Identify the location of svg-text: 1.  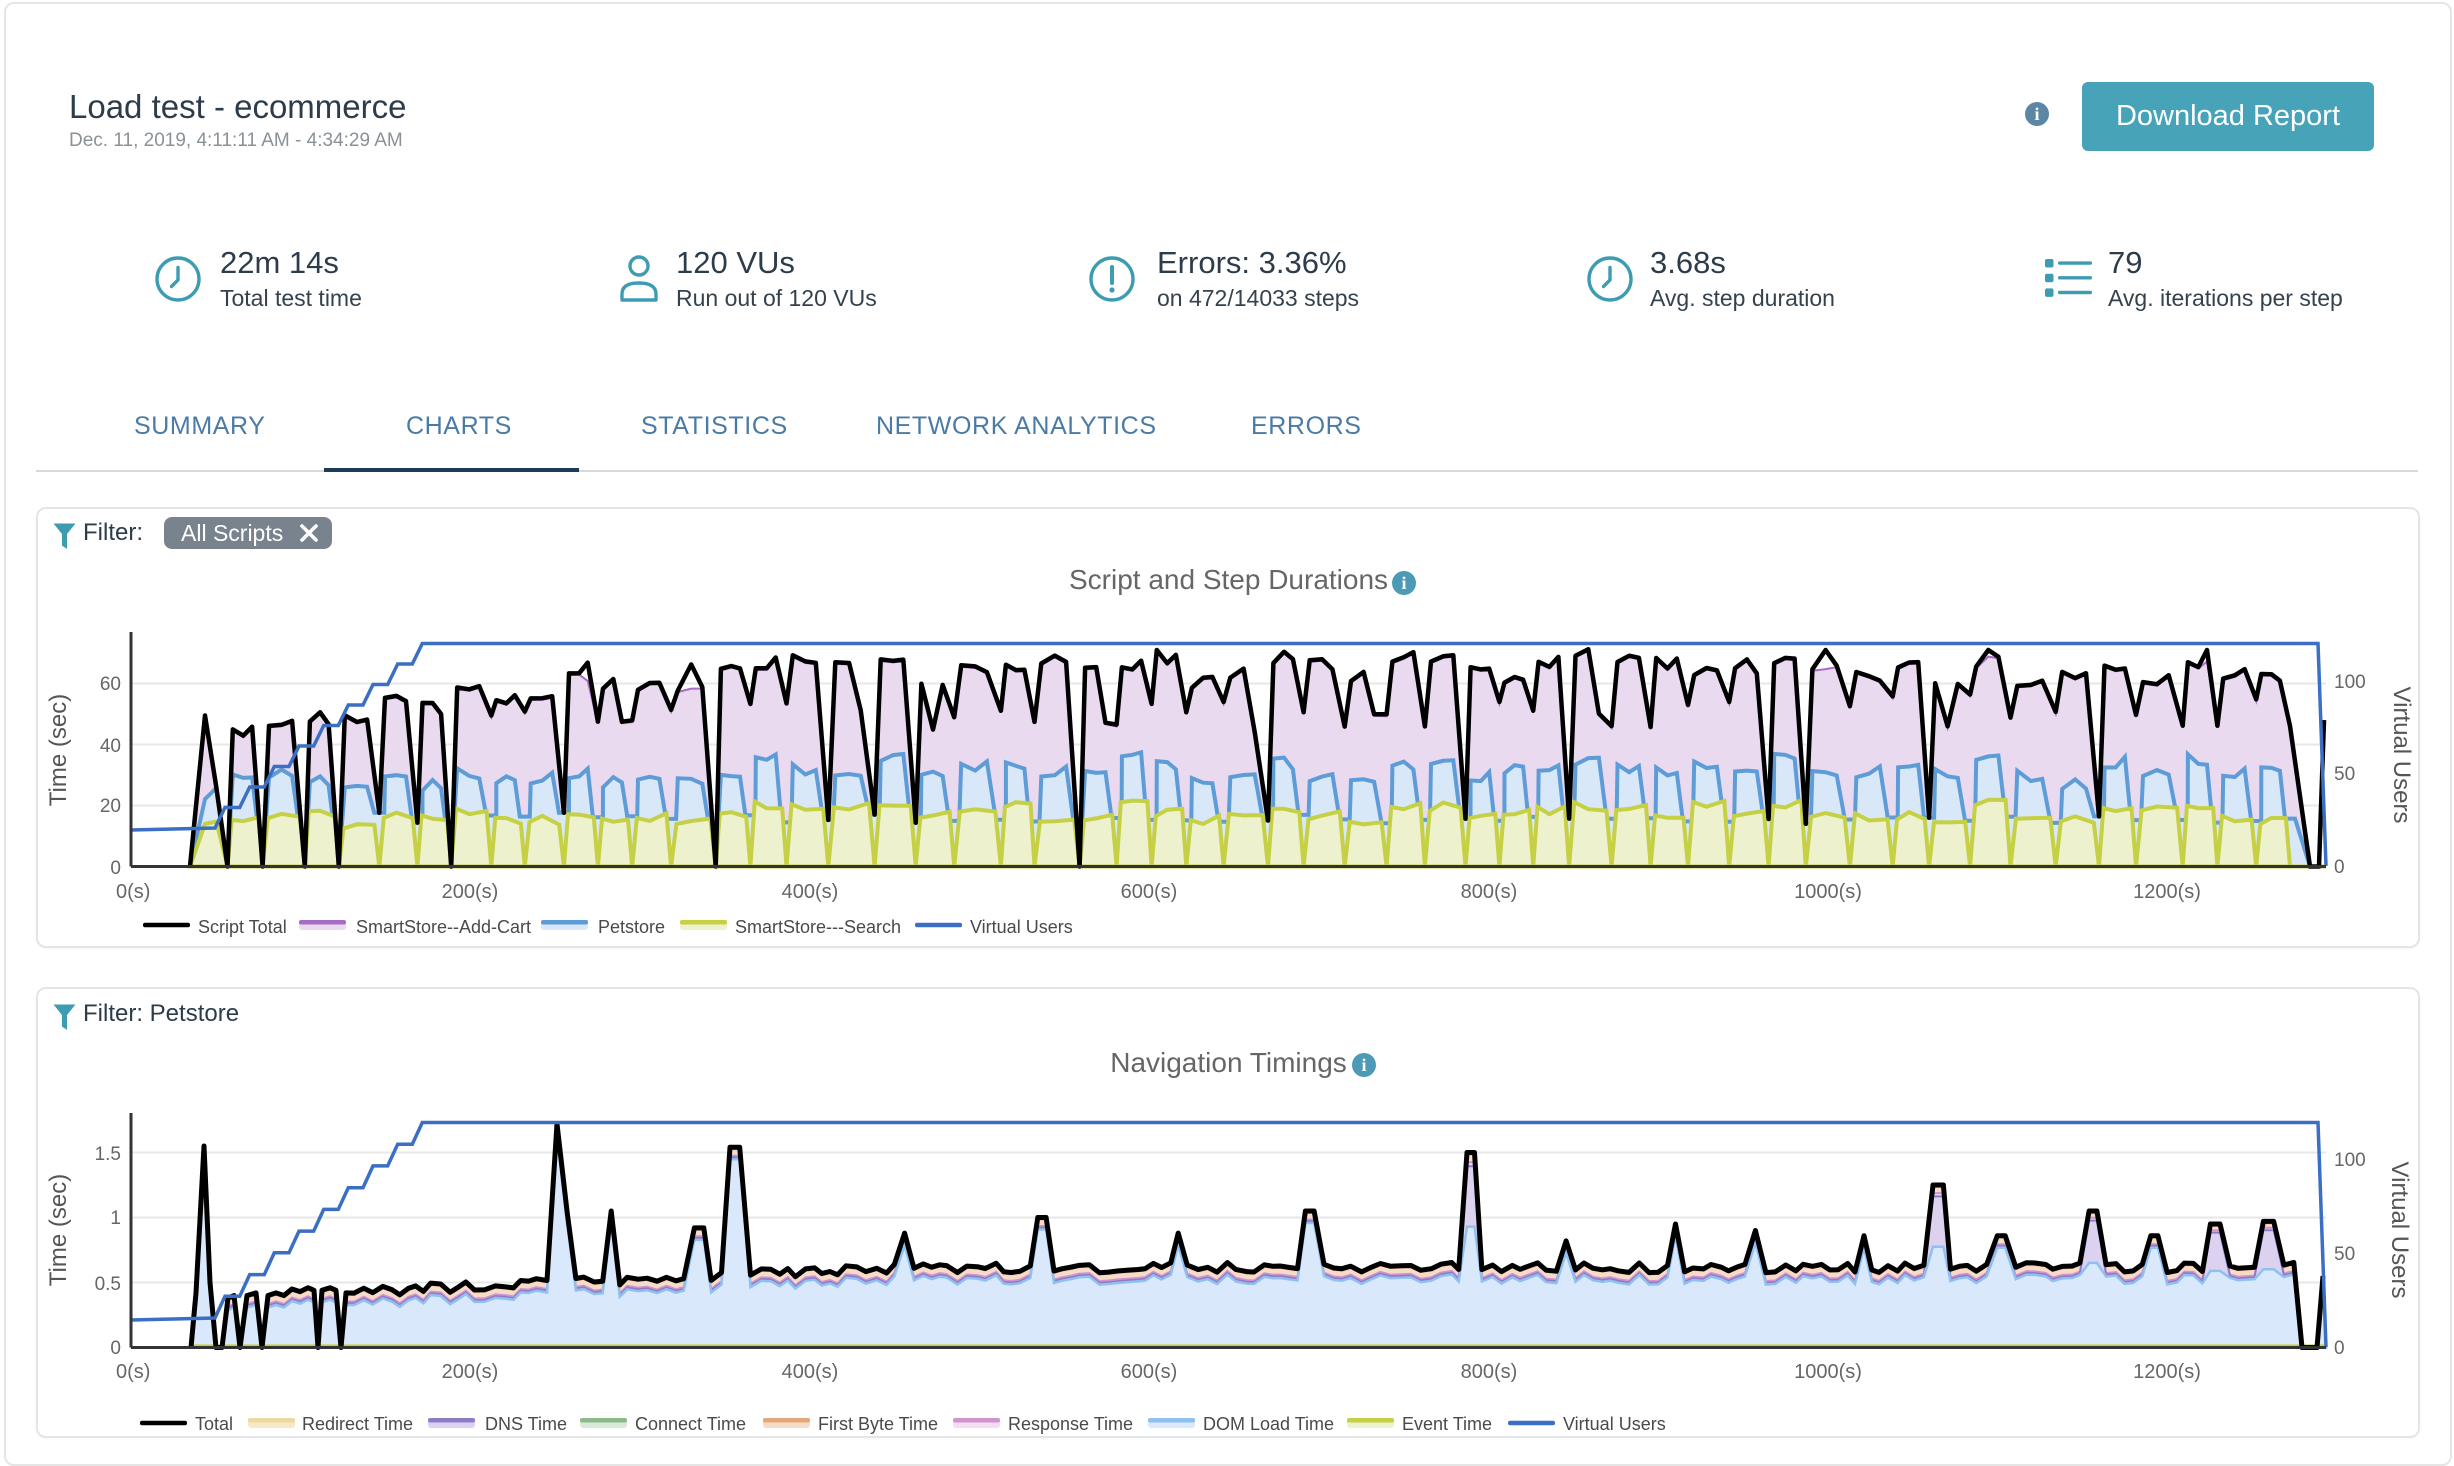
(115, 1218).